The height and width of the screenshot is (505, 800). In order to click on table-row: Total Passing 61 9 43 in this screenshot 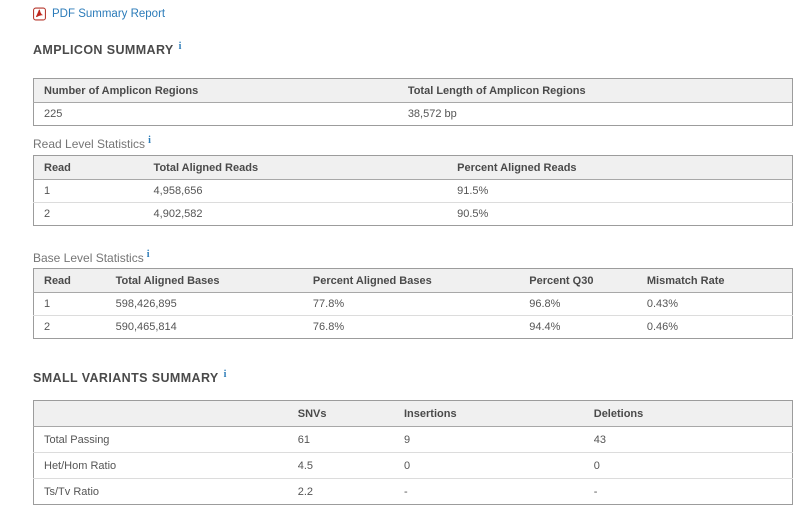, I will do `click(413, 439)`.